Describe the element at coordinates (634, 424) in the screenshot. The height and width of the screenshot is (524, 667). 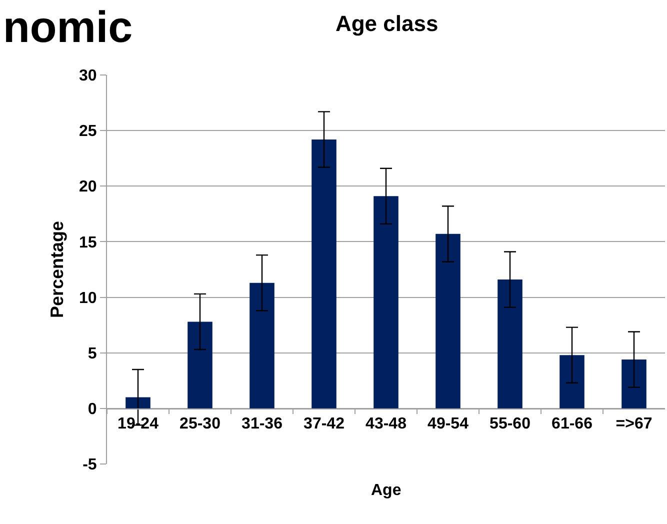
I see `x-tick-label: =>67` at that location.